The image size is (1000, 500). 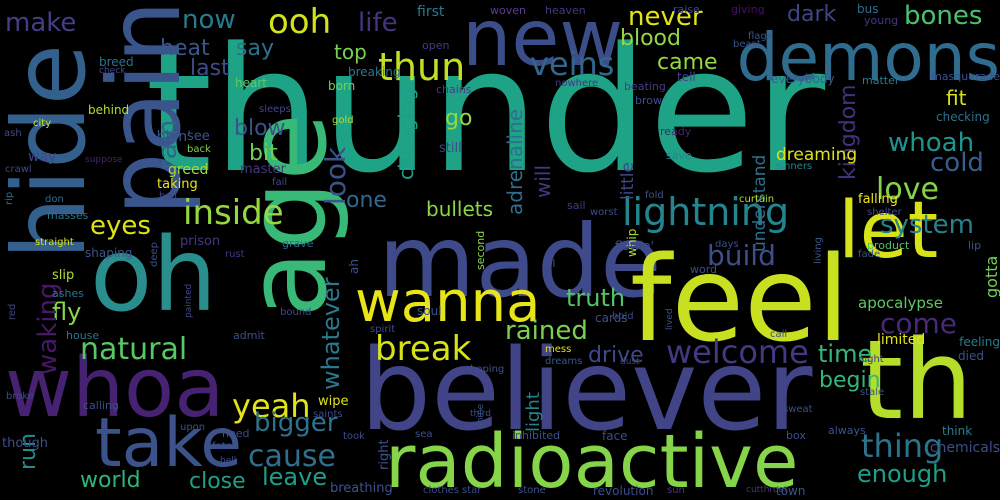 What do you see at coordinates (791, 491) in the screenshot?
I see `word-town: town` at bounding box center [791, 491].